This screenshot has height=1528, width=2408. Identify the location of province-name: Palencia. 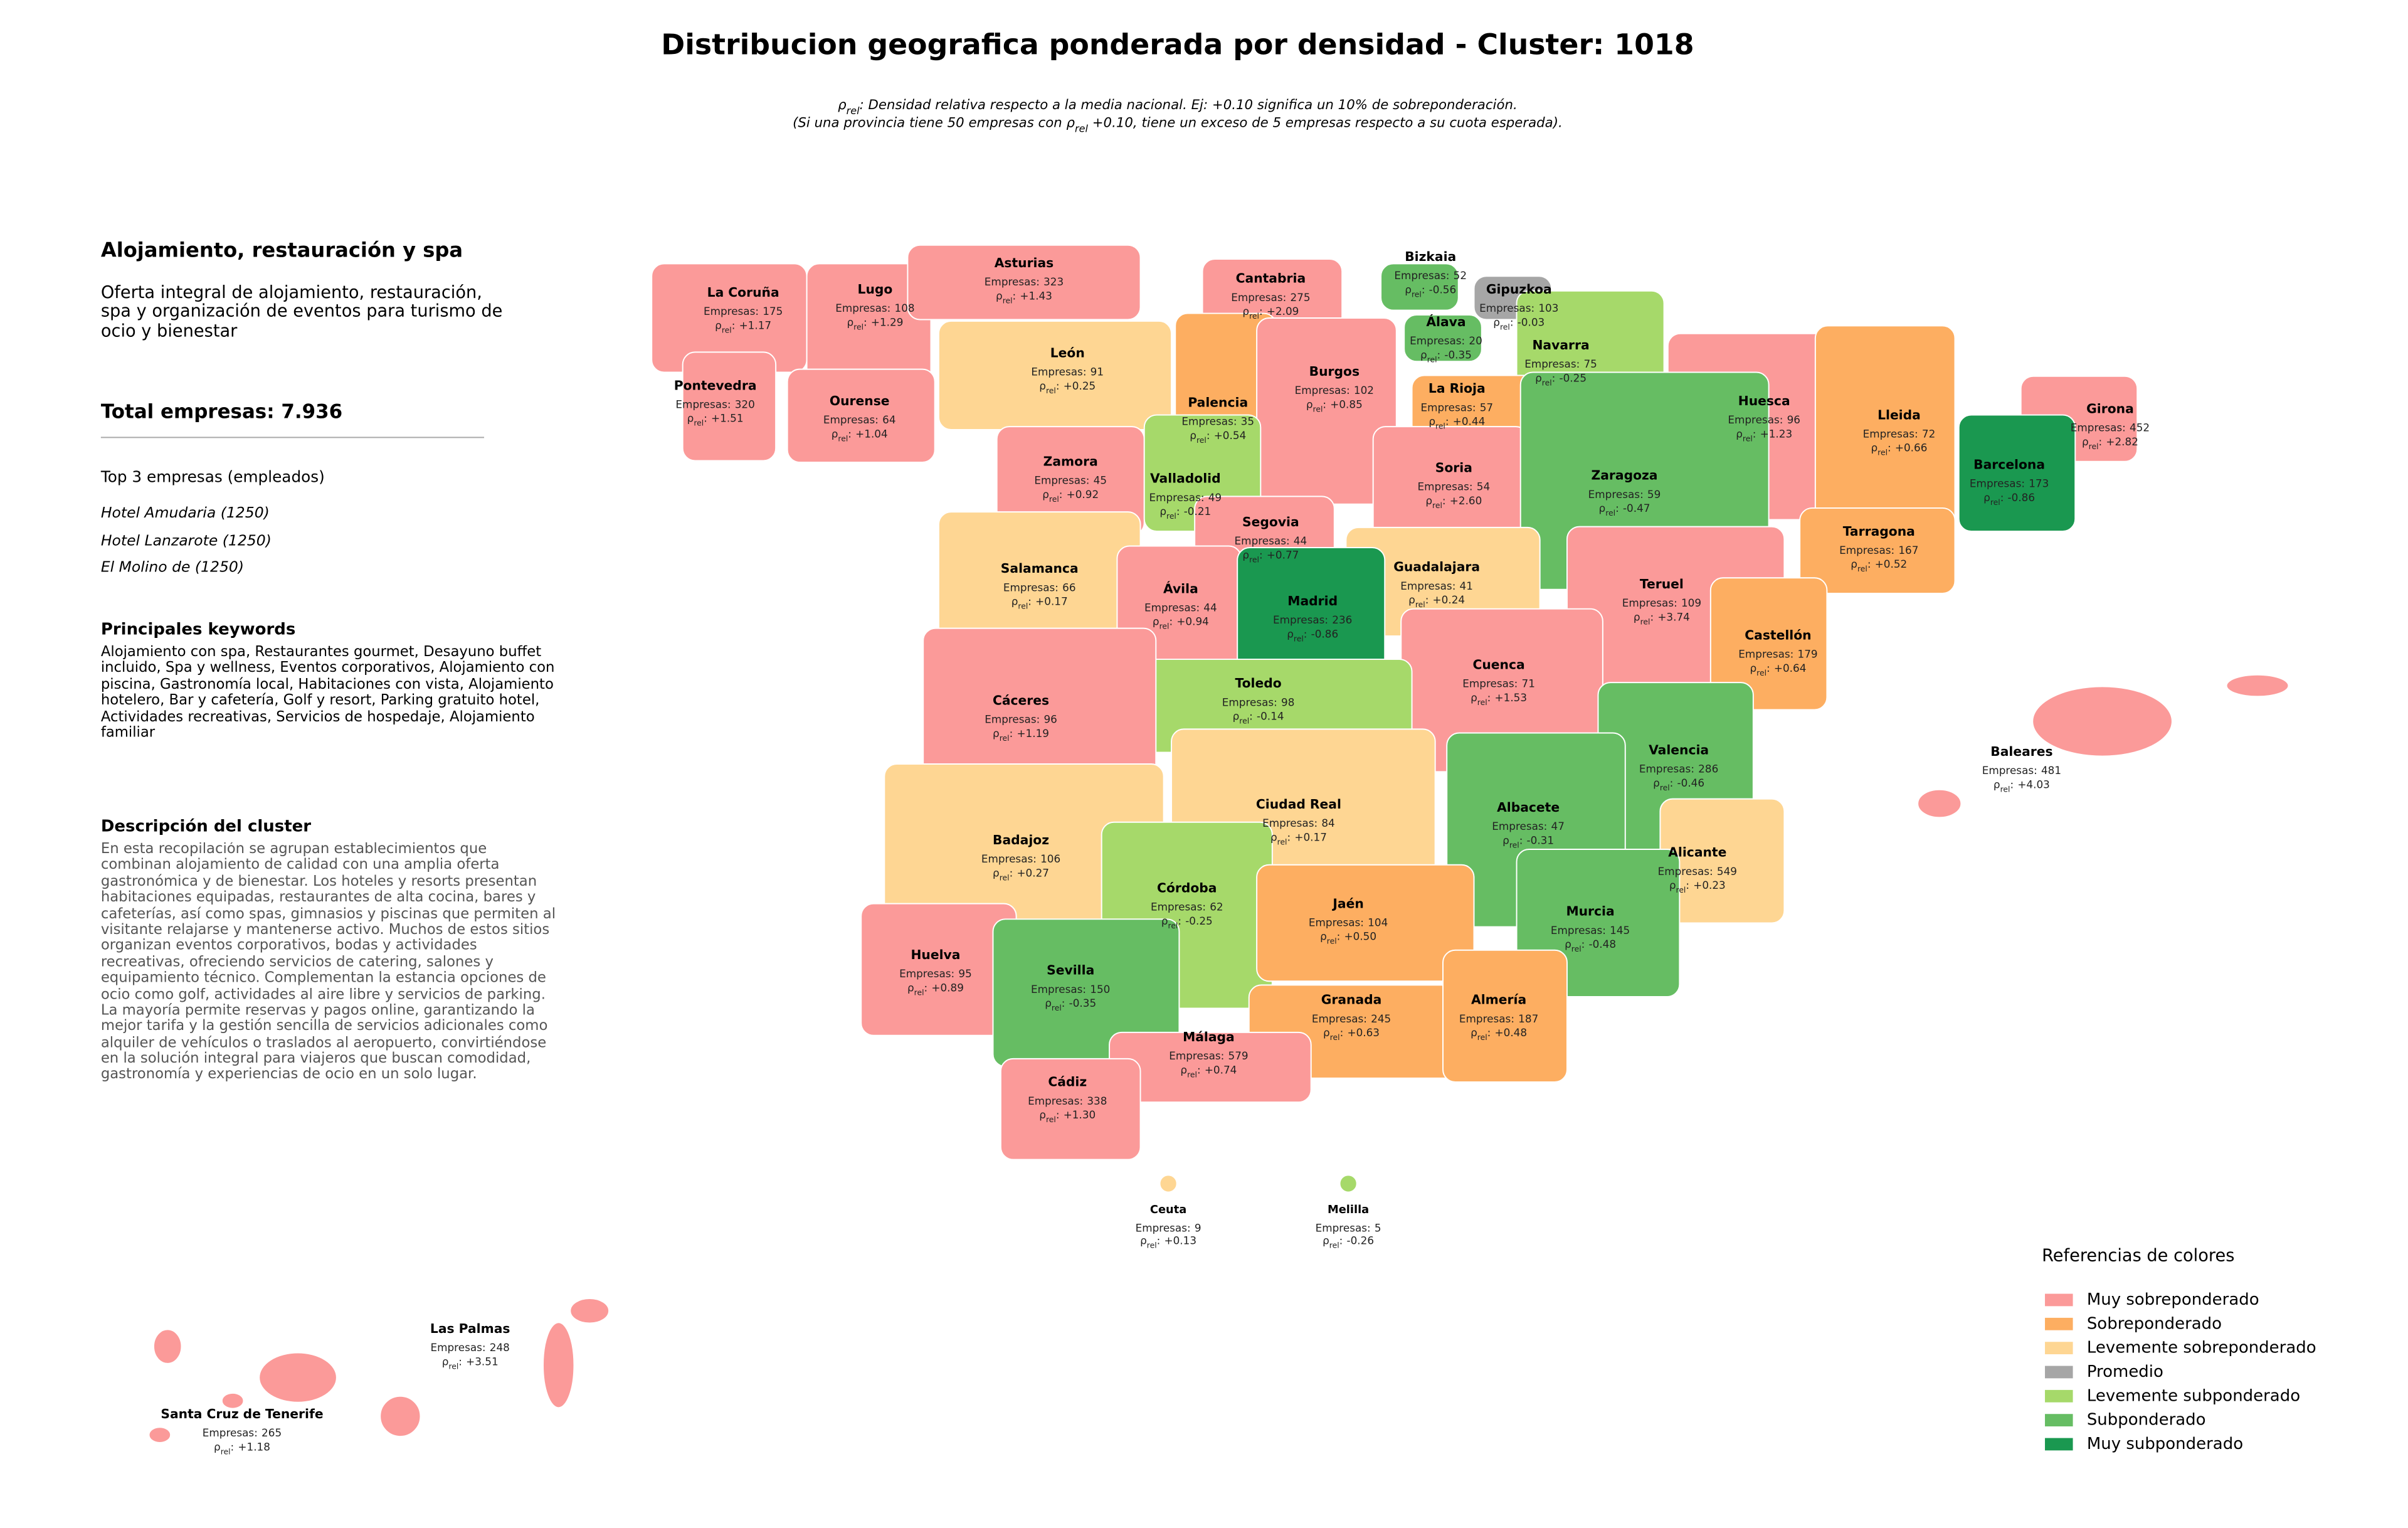
(1218, 402).